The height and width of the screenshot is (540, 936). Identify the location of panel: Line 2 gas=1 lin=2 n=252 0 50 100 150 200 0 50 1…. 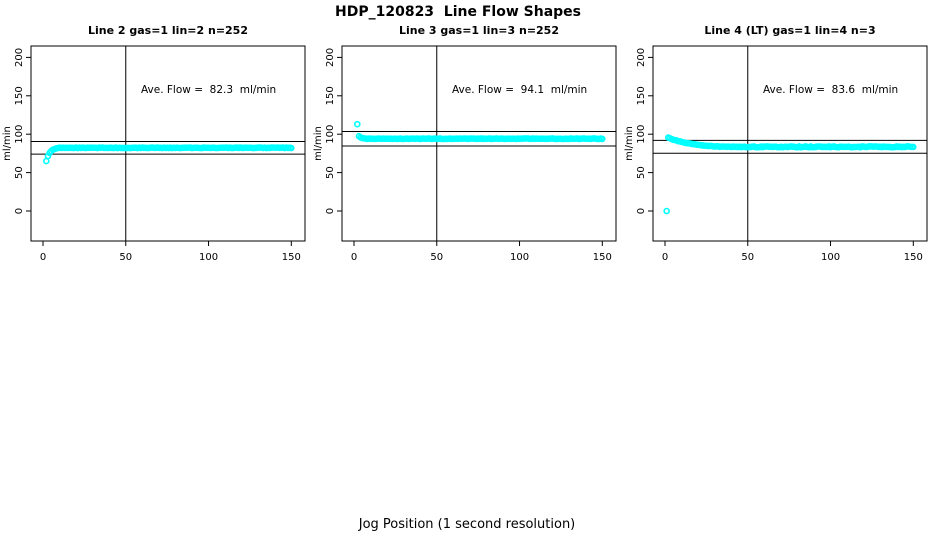
(154, 143).